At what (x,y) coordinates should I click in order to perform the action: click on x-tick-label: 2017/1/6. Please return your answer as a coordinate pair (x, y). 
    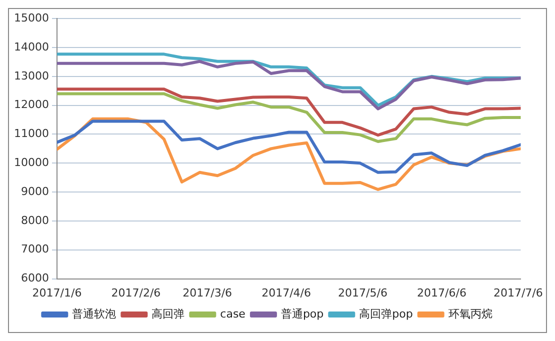
    Looking at the image, I should click on (57, 293).